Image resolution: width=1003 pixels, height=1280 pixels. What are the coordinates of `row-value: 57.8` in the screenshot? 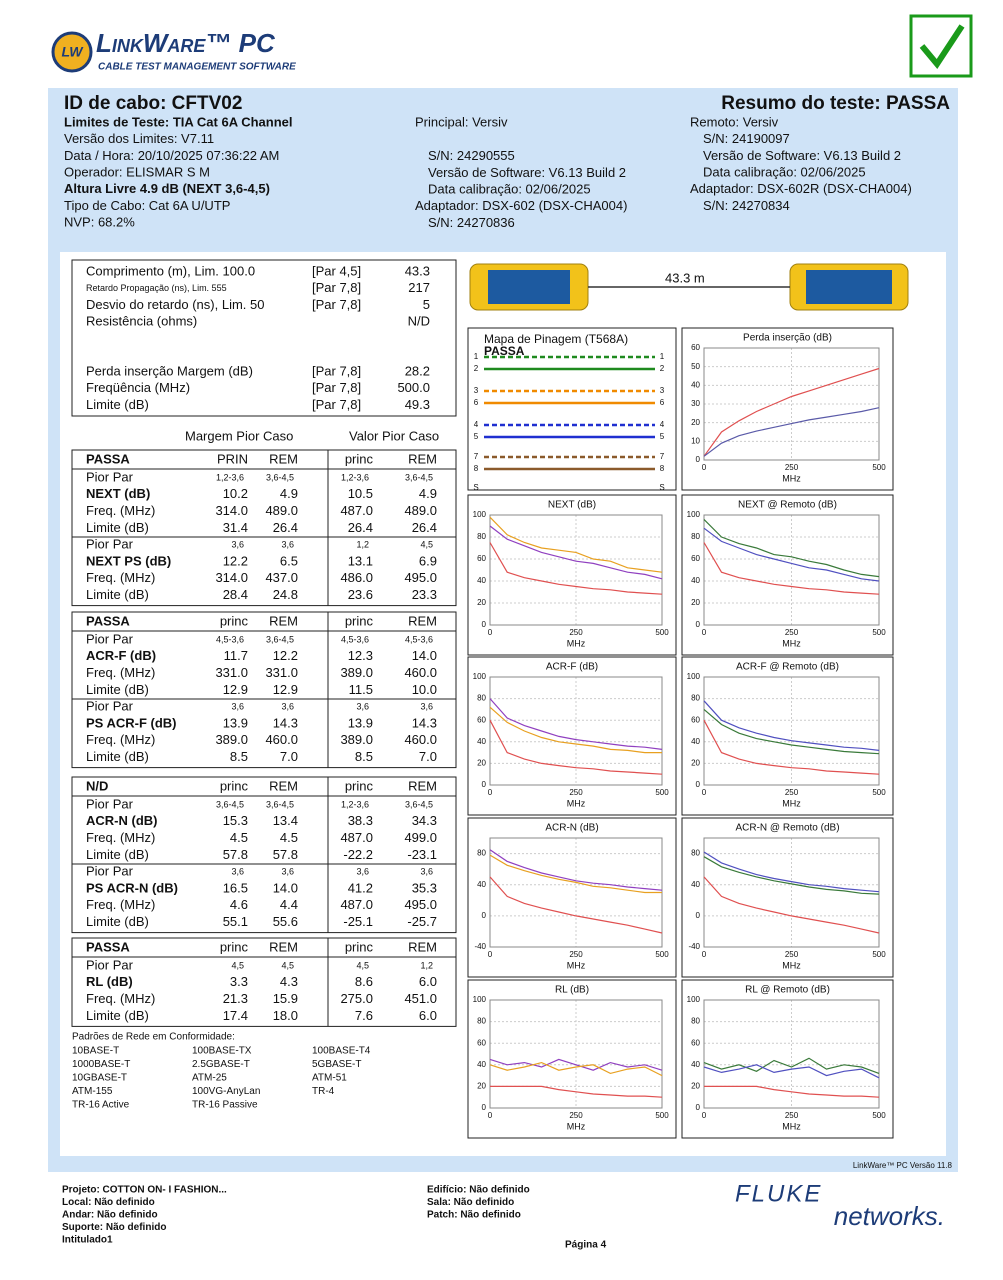 It's located at (285, 854).